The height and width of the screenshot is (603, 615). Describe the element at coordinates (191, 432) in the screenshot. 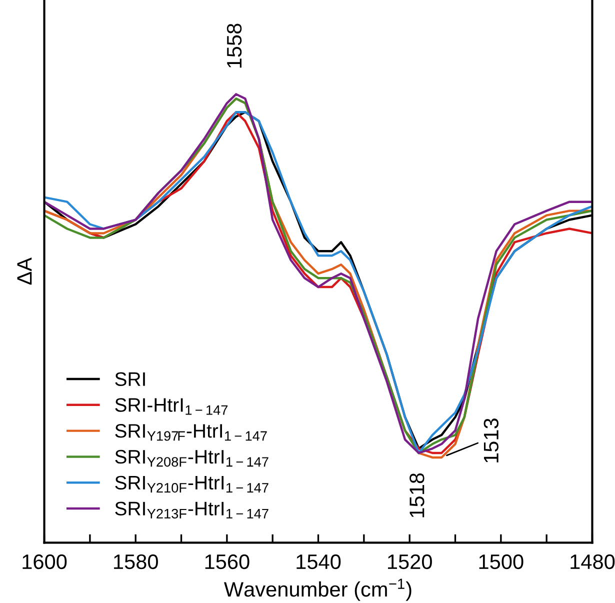

I see `legend-label: SRI$_{Y197F}$-HtrI$_{1−147}$` at that location.